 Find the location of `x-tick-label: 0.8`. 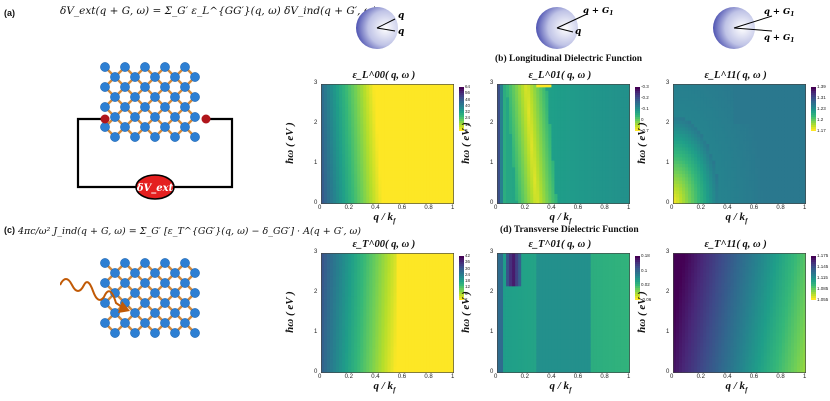

x-tick-label: 0.8 is located at coordinates (604, 208).